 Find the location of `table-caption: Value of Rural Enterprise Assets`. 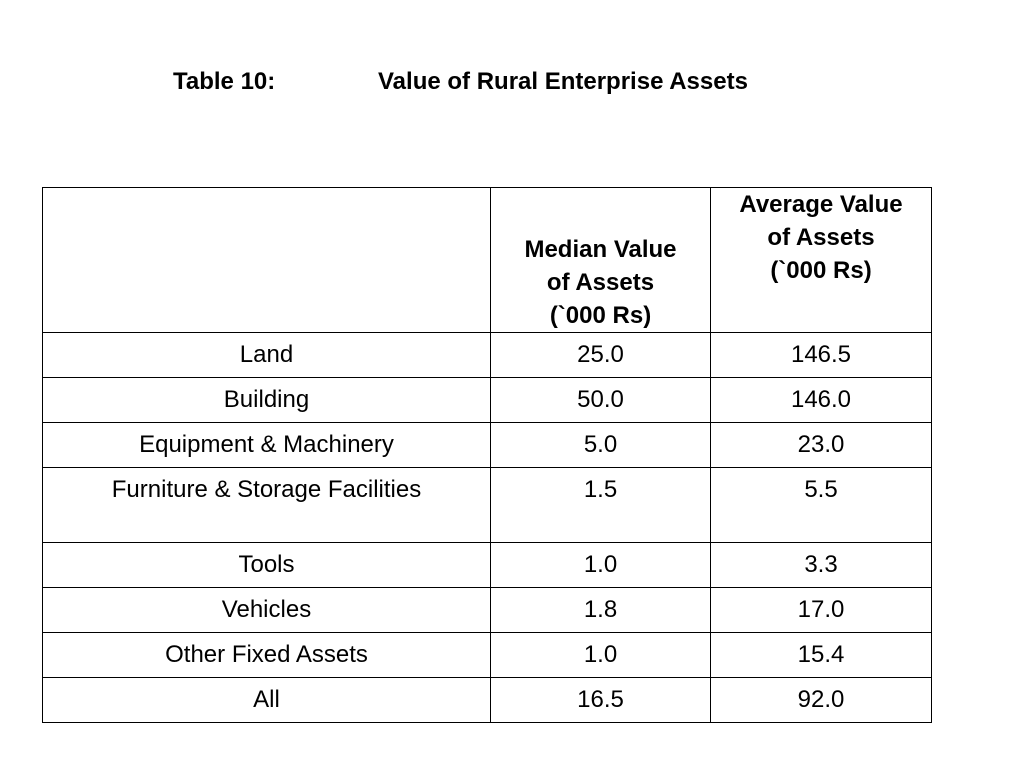

table-caption: Value of Rural Enterprise Assets is located at coordinates (563, 81).